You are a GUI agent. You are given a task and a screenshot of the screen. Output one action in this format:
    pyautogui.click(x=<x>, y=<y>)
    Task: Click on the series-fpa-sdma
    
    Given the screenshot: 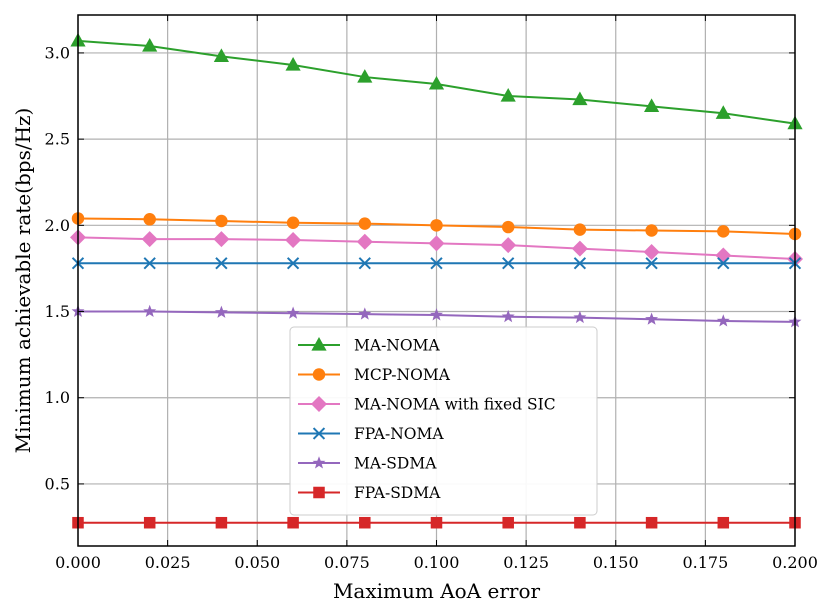 What is the action you would take?
    pyautogui.click(x=436, y=522)
    